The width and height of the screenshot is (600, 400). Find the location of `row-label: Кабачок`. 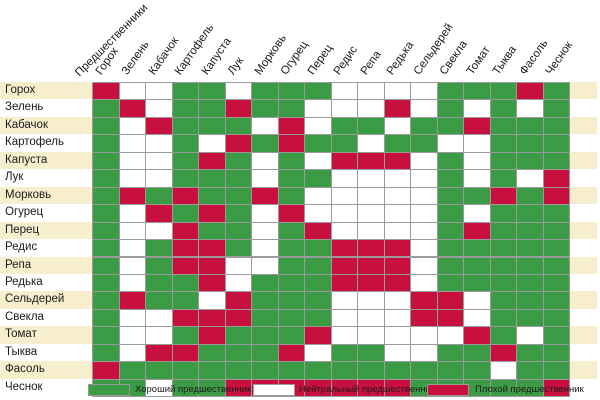

row-label: Кабачок is located at coordinates (26, 124).